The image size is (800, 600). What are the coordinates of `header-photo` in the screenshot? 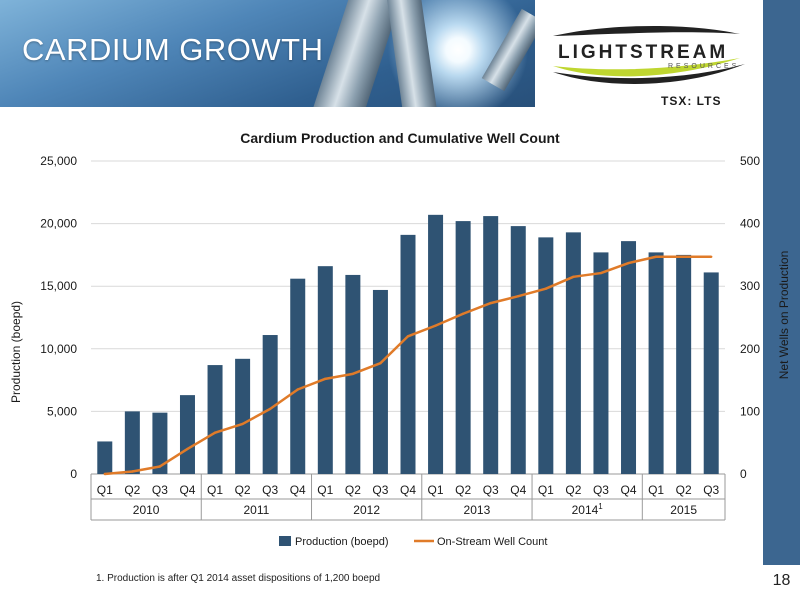 It's located at (267, 53).